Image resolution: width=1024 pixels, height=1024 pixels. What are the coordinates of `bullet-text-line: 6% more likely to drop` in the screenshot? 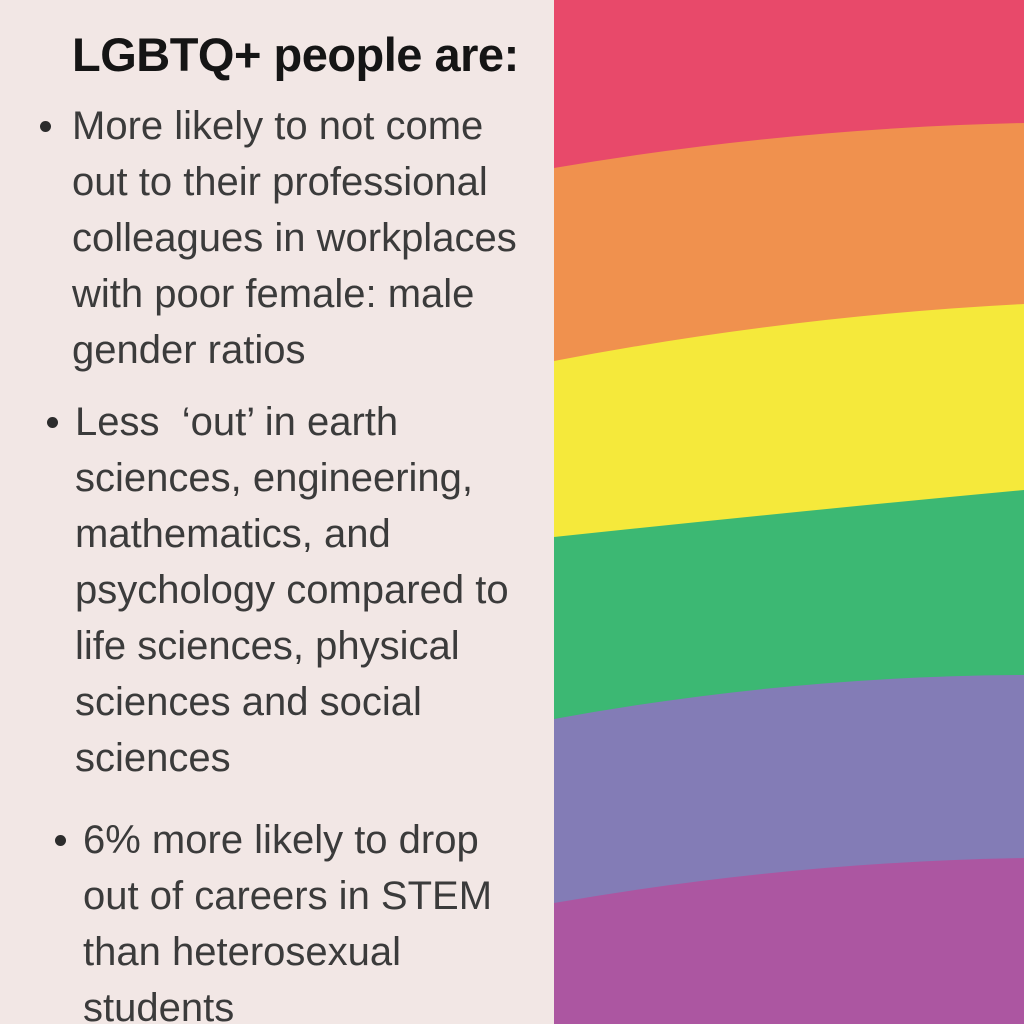 It's located at (281, 840).